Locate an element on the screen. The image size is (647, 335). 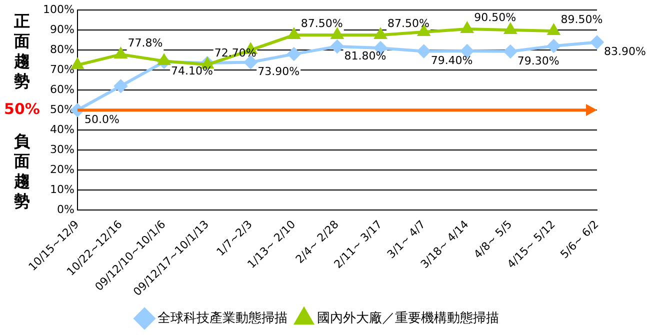
y-tick-label: 40% is located at coordinates (62, 129).